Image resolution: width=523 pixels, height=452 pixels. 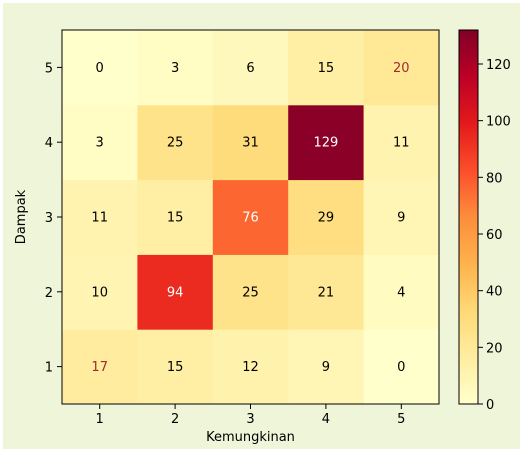 I want to click on y-axis-ticks: 1 2 3 4 5, so click(x=53, y=218).